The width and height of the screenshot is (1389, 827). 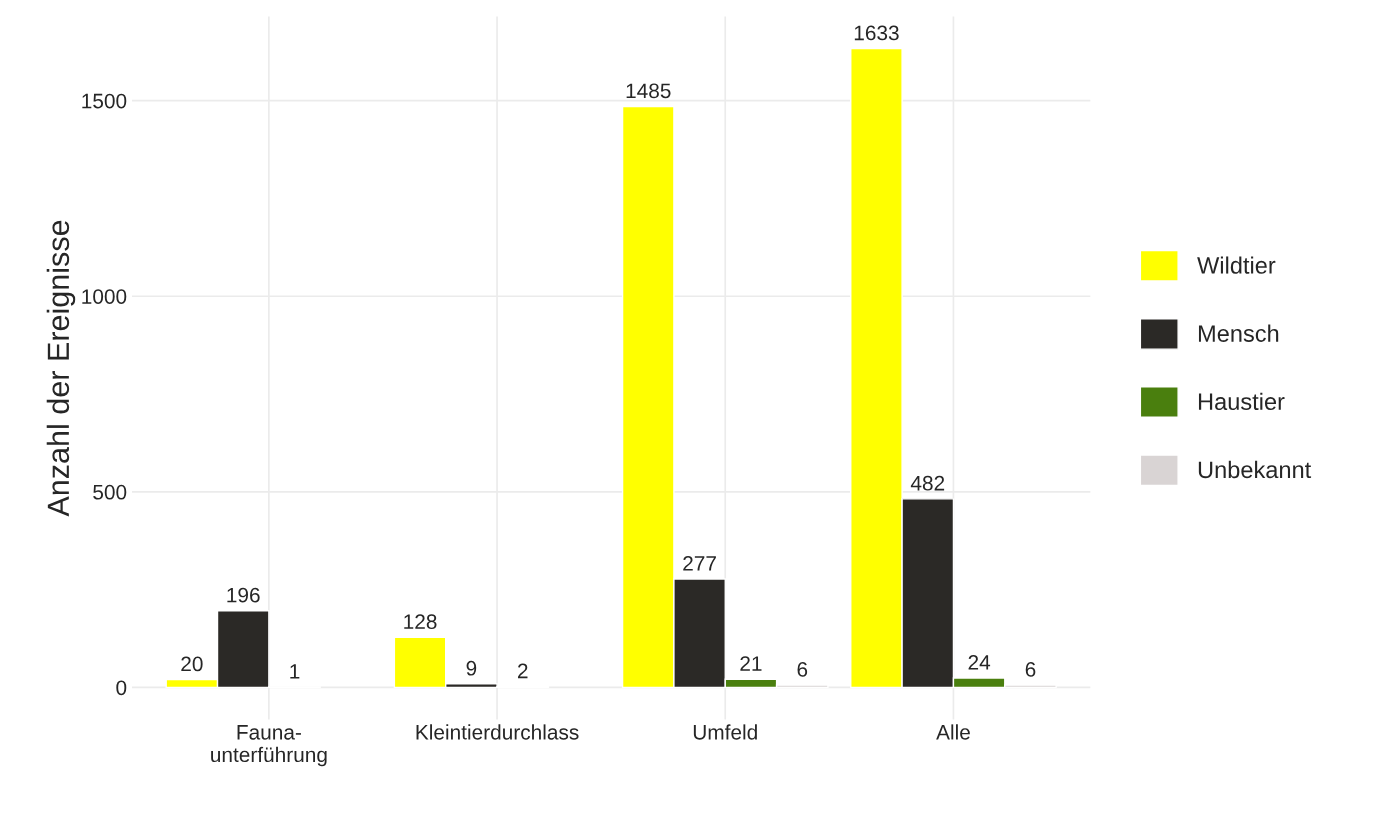 I want to click on y-axis-title: Anzahl der Ereignisse, so click(x=61, y=368).